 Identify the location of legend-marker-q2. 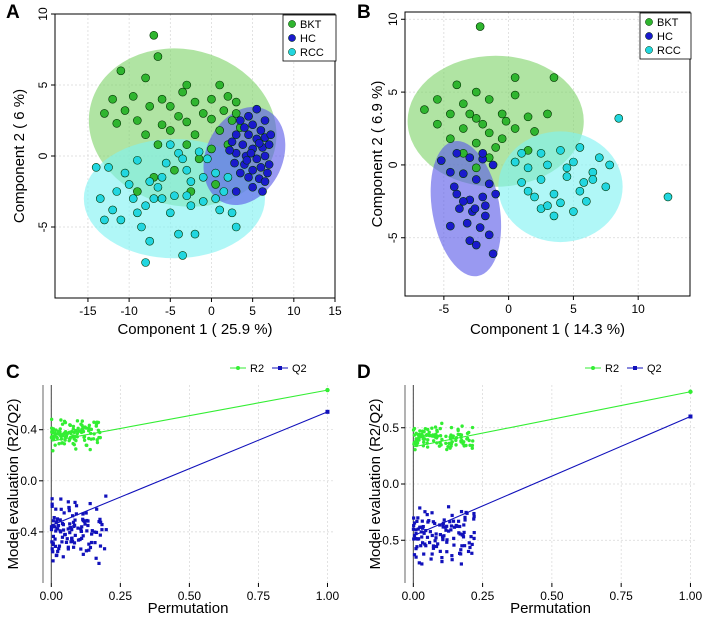
(635, 368).